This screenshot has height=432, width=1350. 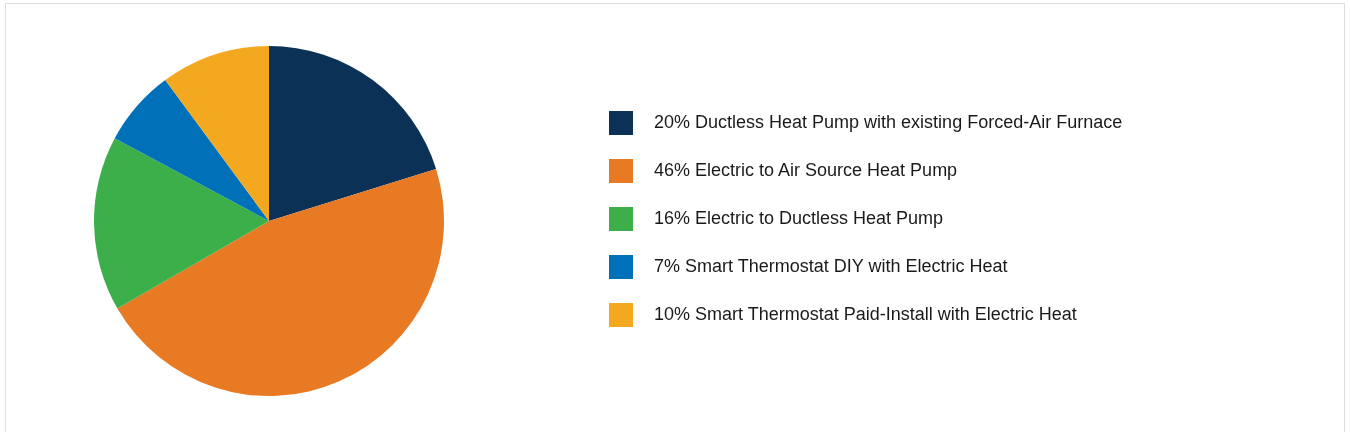 I want to click on legend-label: 7% Smart Thermostat DIY with Electric Heat, so click(x=831, y=266).